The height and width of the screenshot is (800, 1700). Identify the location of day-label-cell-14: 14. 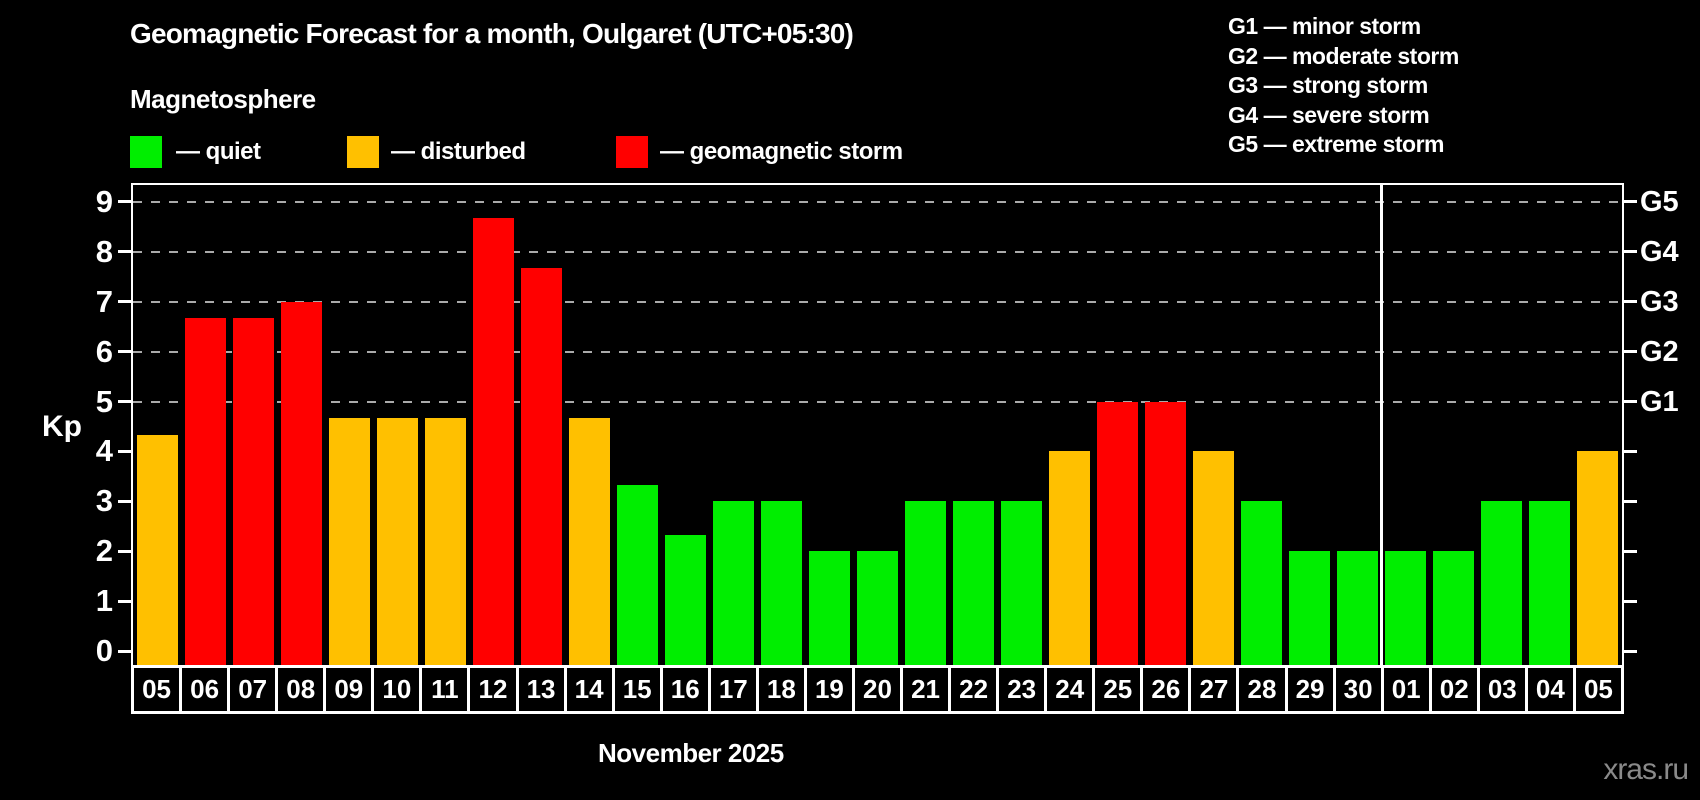
(589, 689).